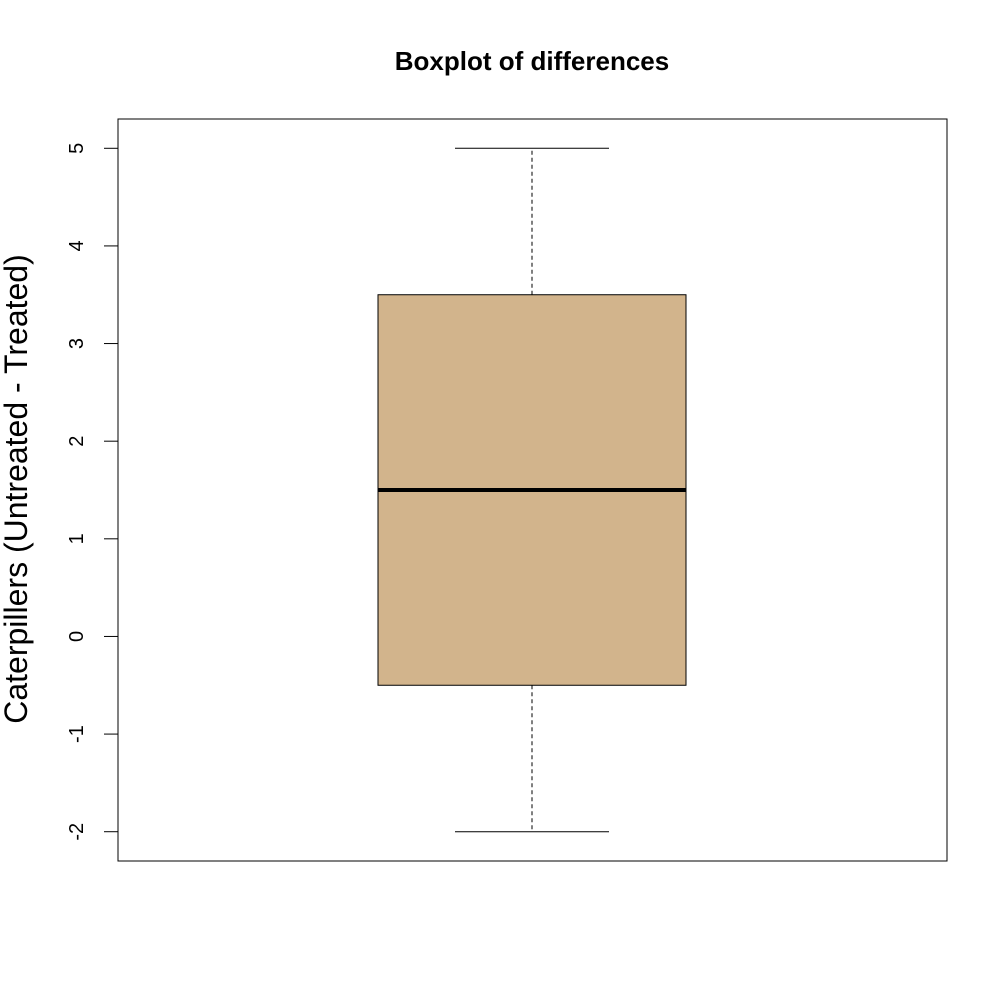 The height and width of the screenshot is (1008, 1008). Describe the element at coordinates (77, 245) in the screenshot. I see `y-tick-label: 4` at that location.